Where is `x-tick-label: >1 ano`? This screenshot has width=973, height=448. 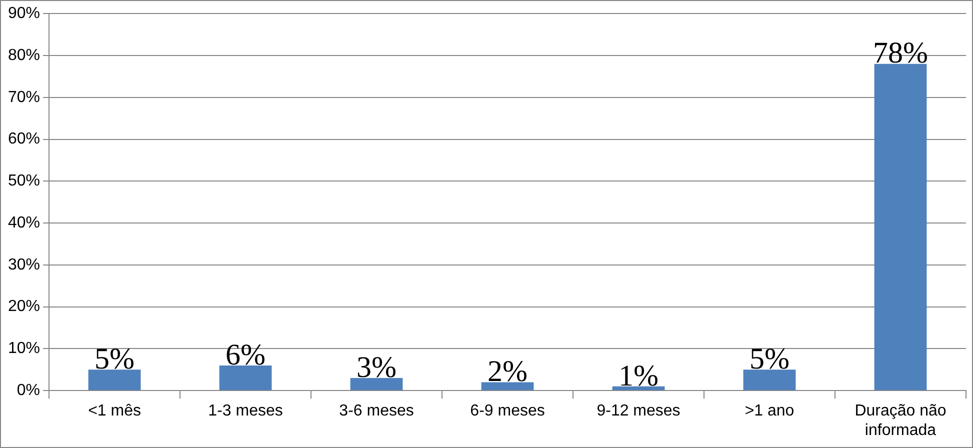 x-tick-label: >1 ano is located at coordinates (769, 411).